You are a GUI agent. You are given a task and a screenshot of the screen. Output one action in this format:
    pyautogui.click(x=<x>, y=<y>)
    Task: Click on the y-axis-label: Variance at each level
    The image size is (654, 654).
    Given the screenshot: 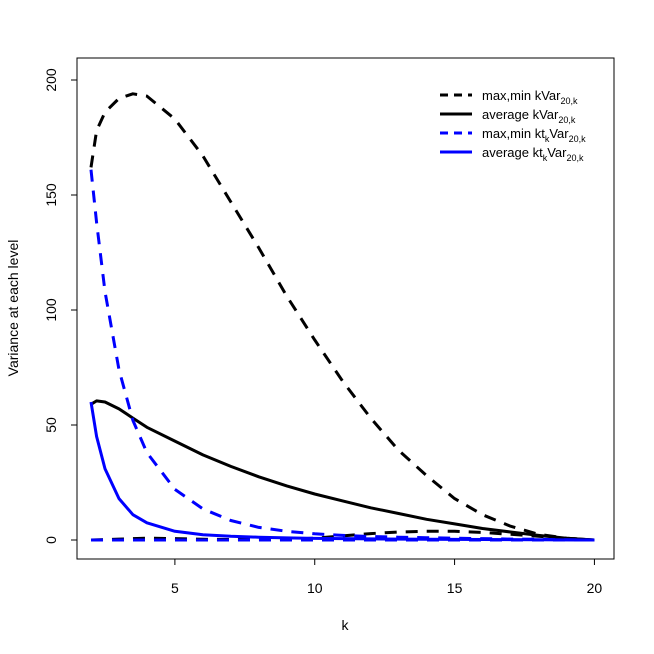 What is the action you would take?
    pyautogui.click(x=13, y=308)
    